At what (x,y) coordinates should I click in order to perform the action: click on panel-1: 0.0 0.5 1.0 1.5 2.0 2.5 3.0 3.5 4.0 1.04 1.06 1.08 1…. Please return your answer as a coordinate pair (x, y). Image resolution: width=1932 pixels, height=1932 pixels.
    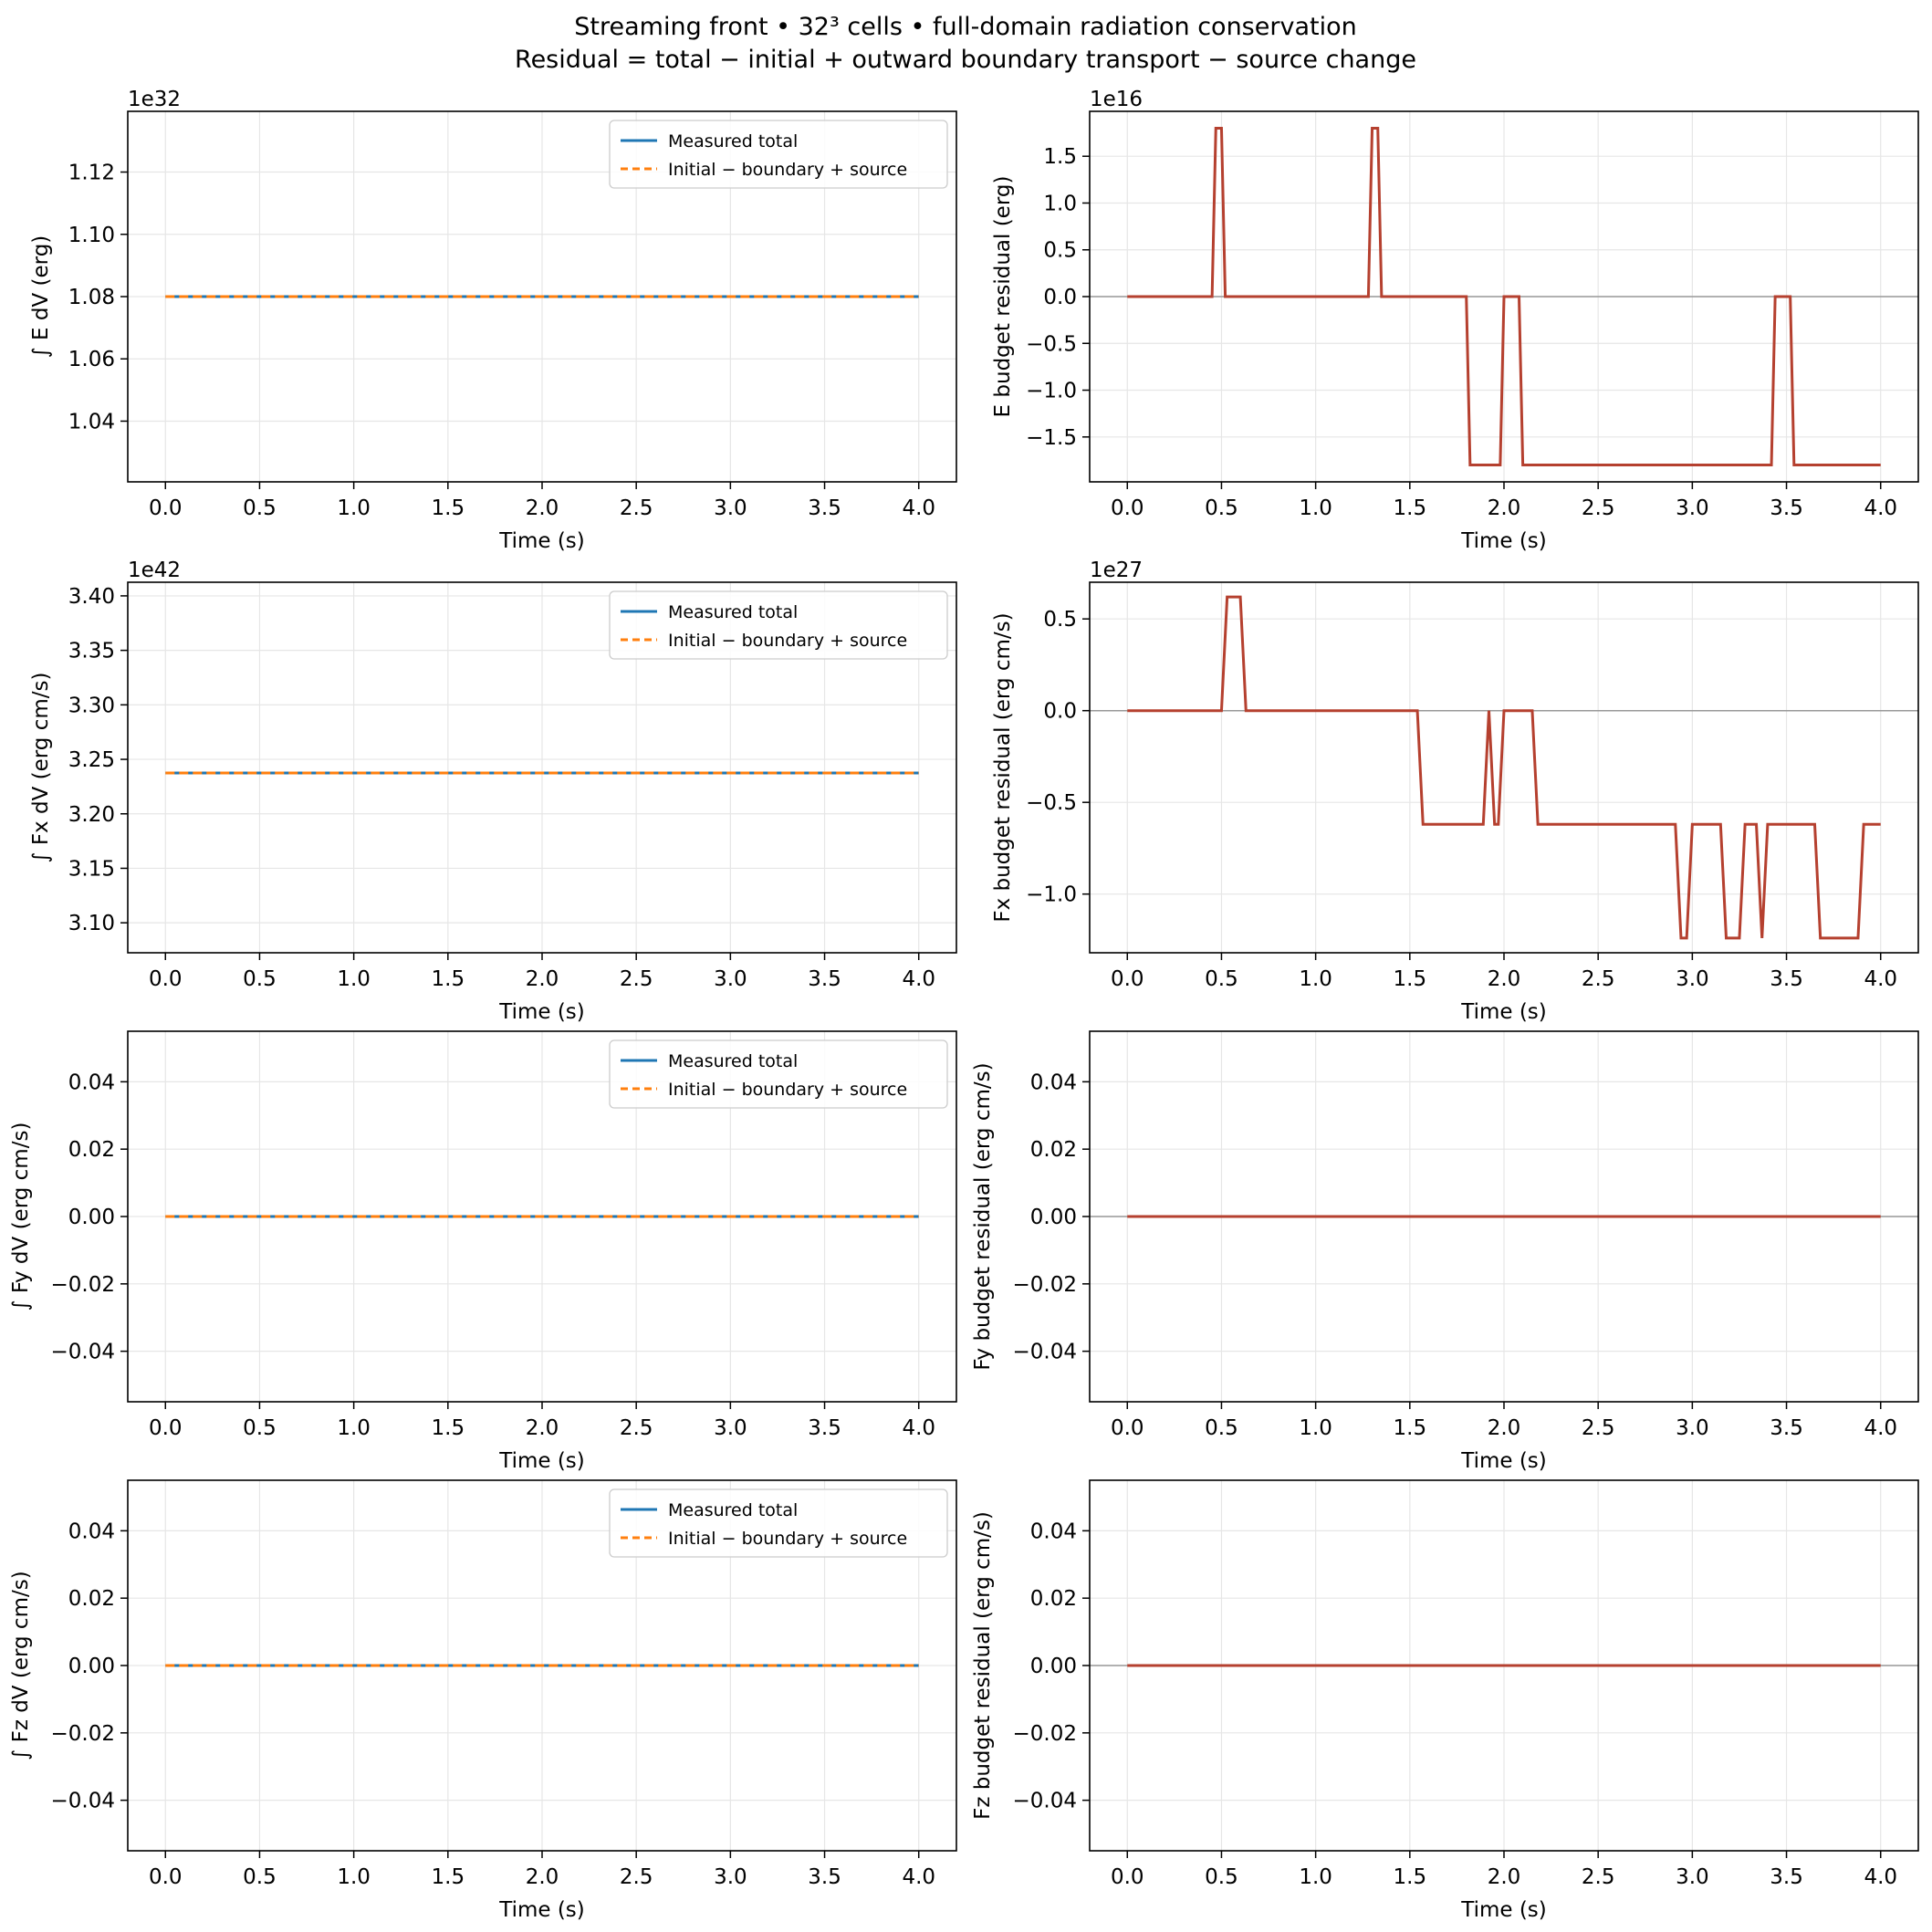
    Looking at the image, I should click on (493, 320).